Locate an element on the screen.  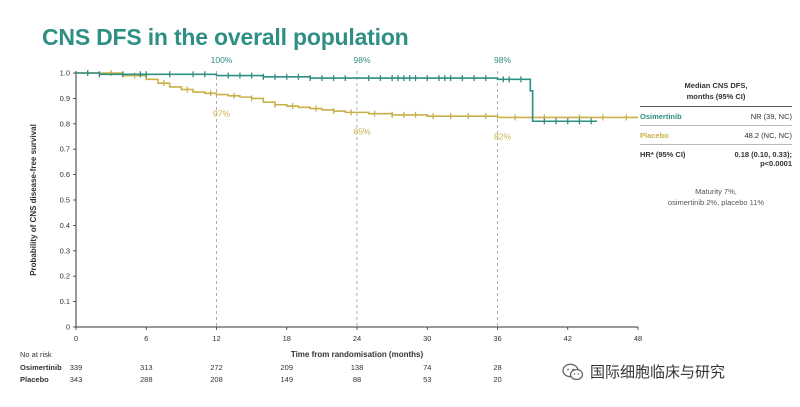
risk-value-osimertinib: 209 is located at coordinates (286, 367).